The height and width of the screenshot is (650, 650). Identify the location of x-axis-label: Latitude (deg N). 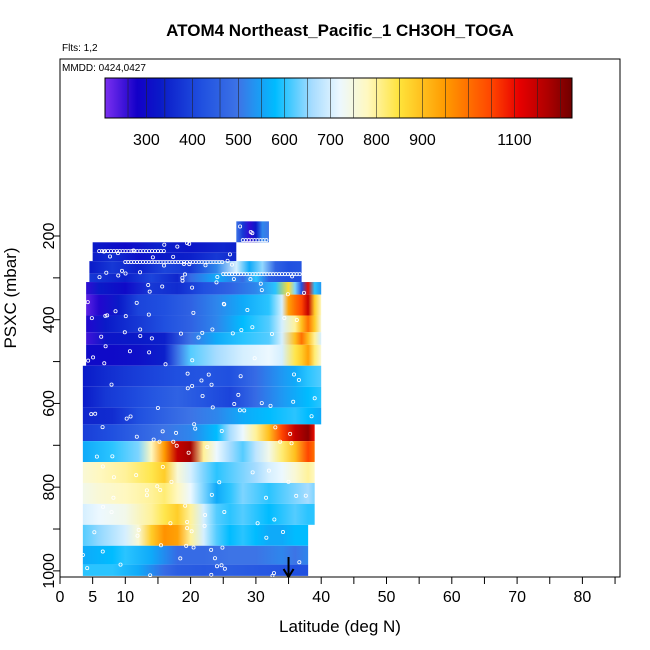
(340, 626).